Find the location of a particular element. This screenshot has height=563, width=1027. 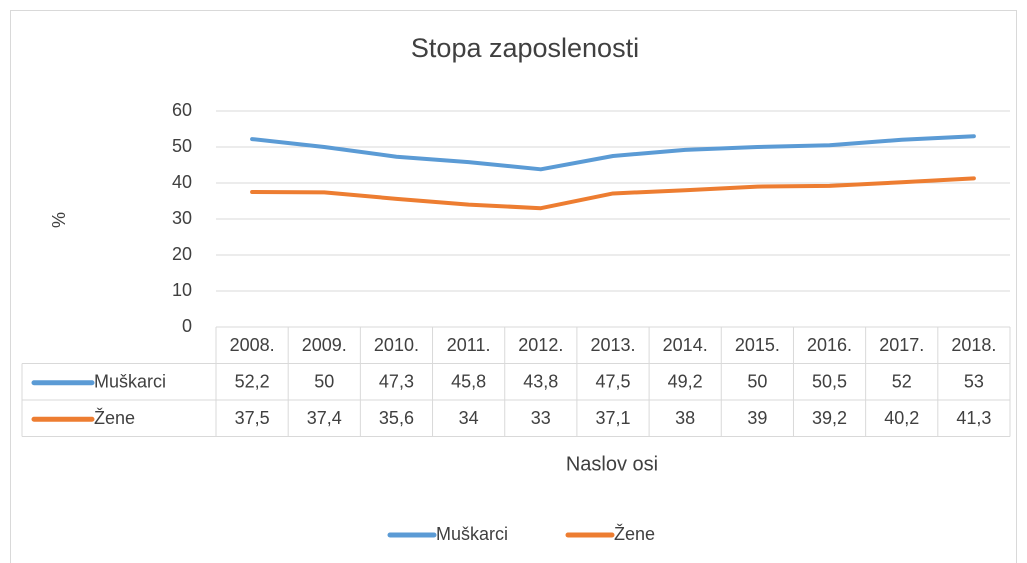

x-tick-label: 2016. is located at coordinates (829, 345).